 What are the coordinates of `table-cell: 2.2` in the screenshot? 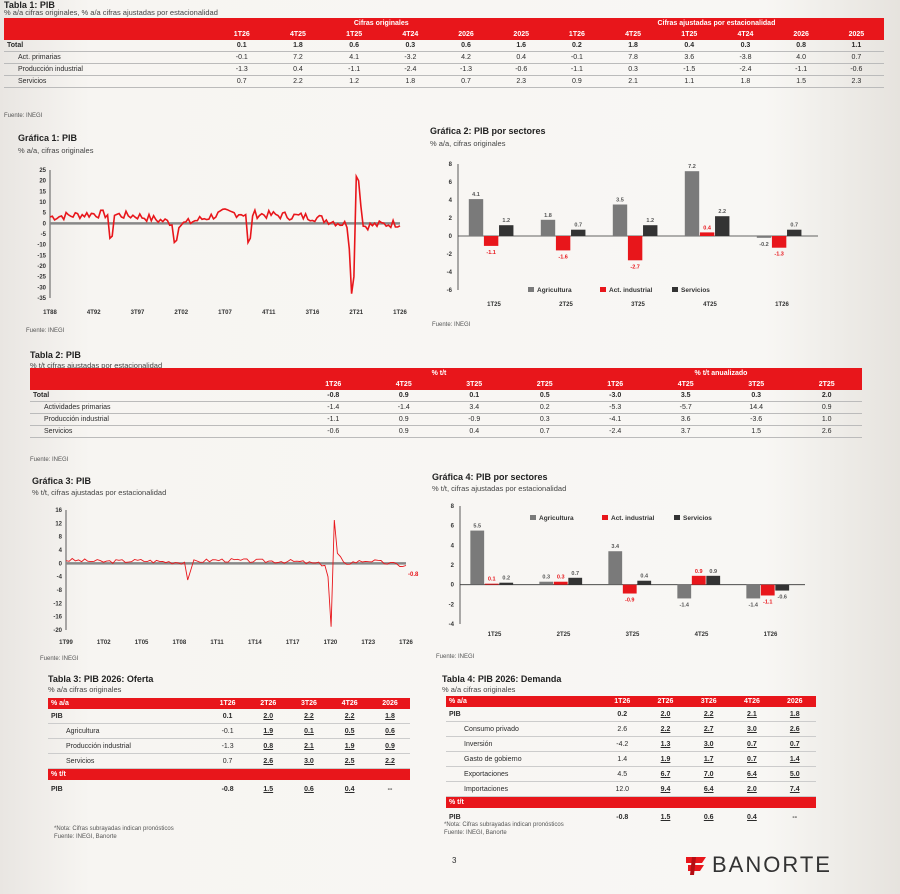 It's located at (349, 716).